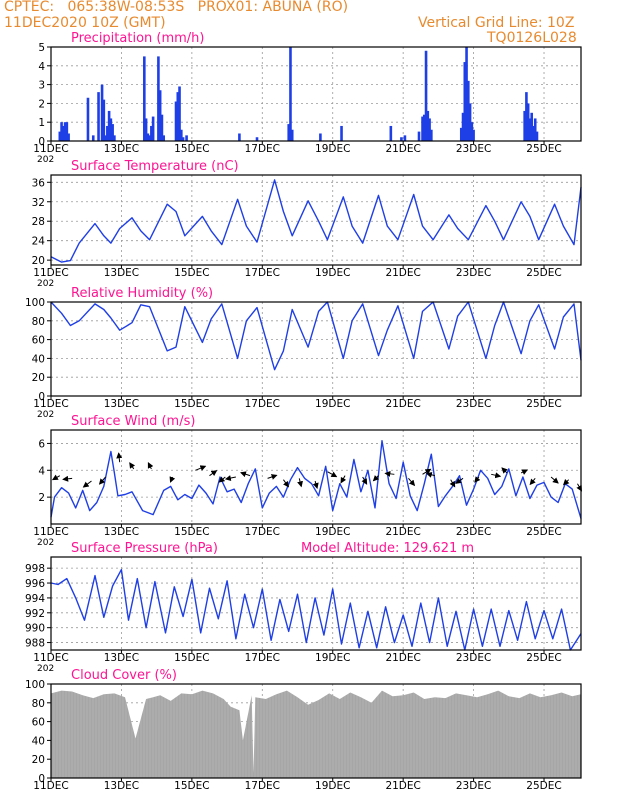 The width and height of the screenshot is (618, 800). Describe the element at coordinates (38, 723) in the screenshot. I see `cloud-ytick-label: 60` at that location.